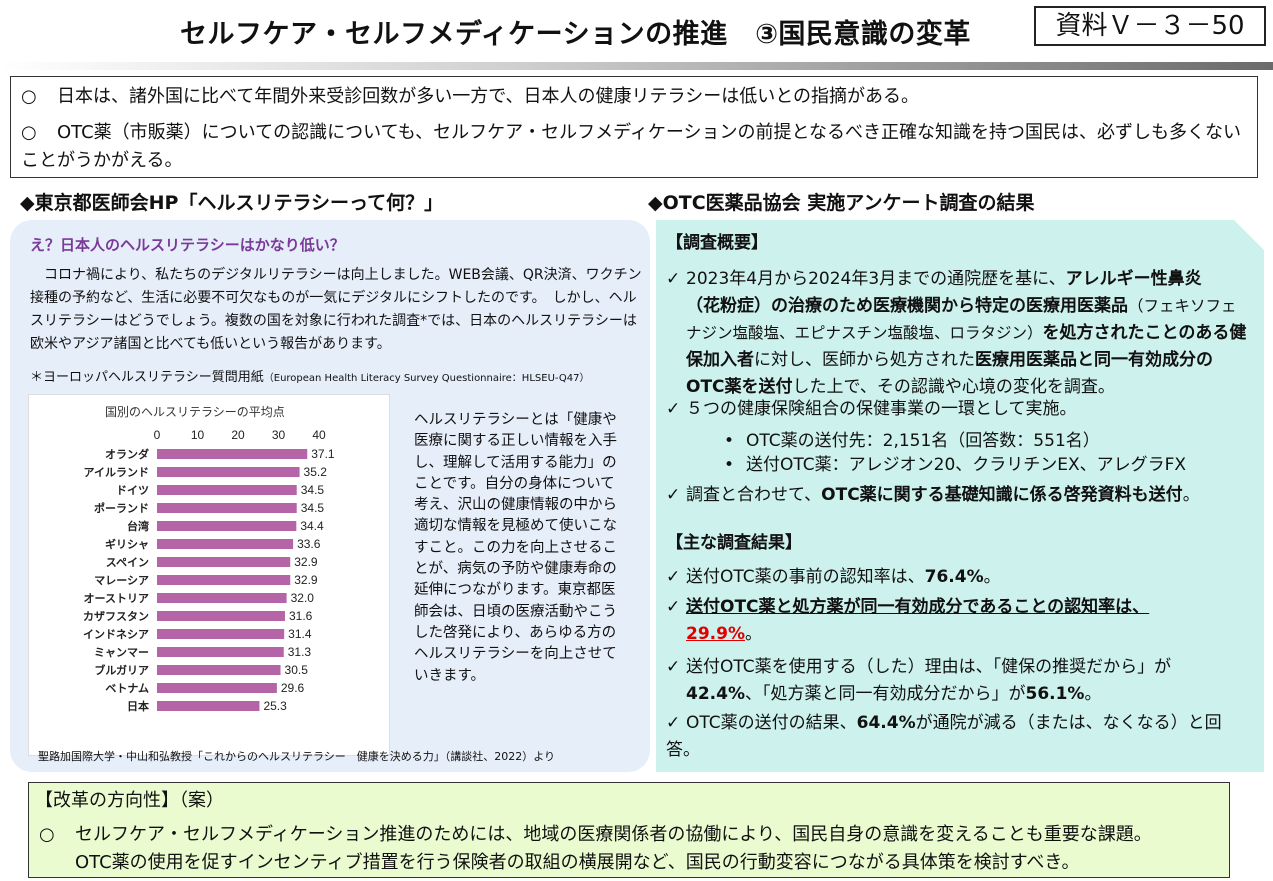 The height and width of the screenshot is (881, 1273). Describe the element at coordinates (805, 577) in the screenshot. I see `text: 送付OTC薬の事前の認知率は、` at that location.